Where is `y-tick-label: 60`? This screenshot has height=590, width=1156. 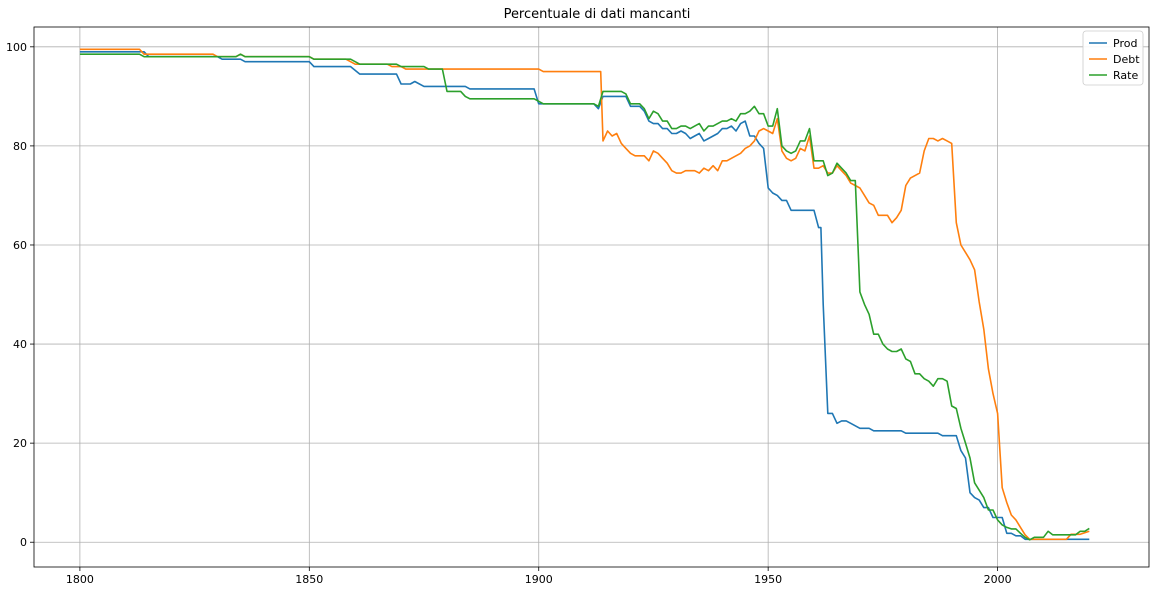 y-tick-label: 60 is located at coordinates (20, 245).